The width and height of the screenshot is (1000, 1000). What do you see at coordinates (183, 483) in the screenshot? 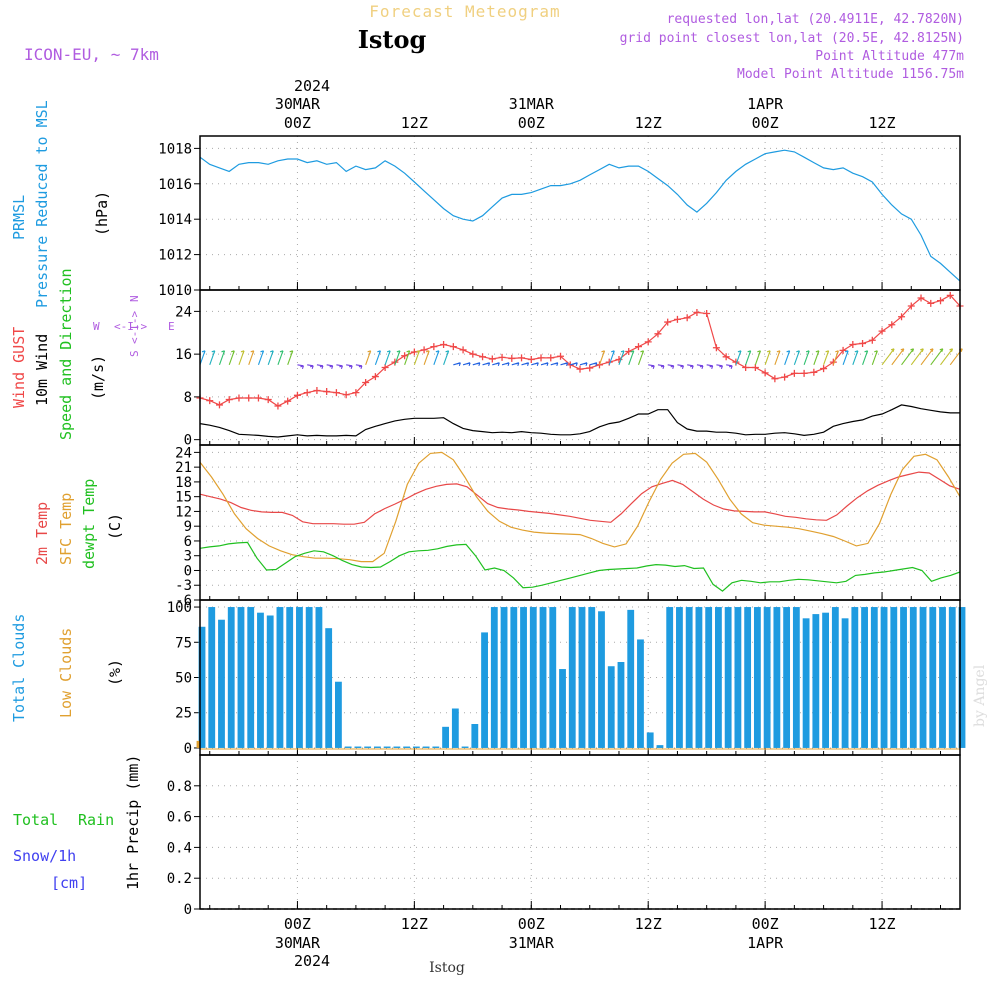
I see `ytick-label: 18` at bounding box center [183, 483].